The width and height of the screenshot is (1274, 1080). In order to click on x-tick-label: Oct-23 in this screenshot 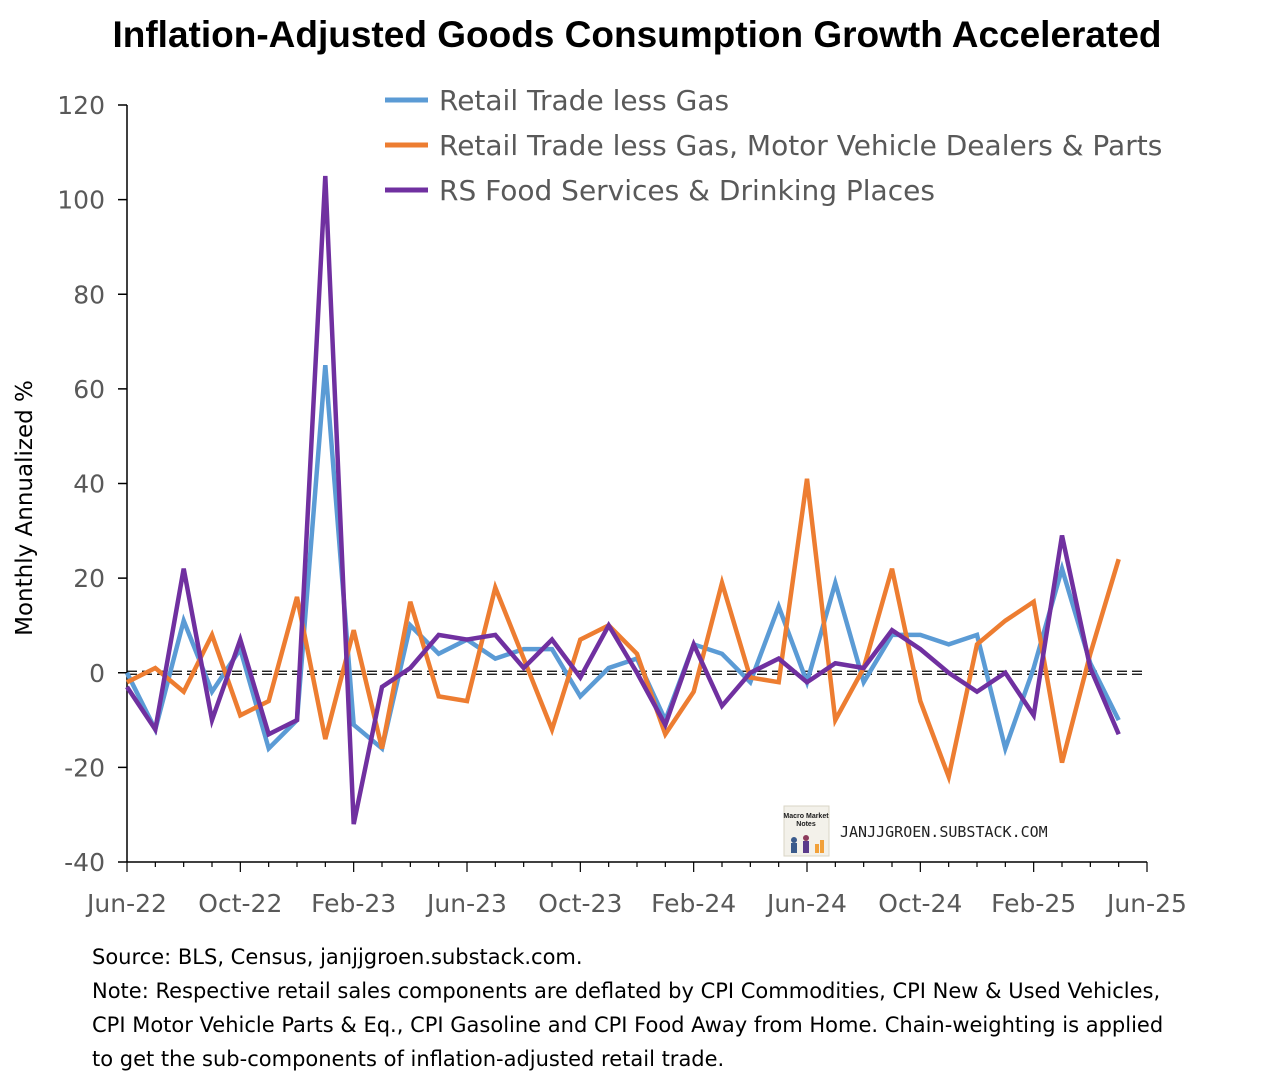, I will do `click(580, 903)`.